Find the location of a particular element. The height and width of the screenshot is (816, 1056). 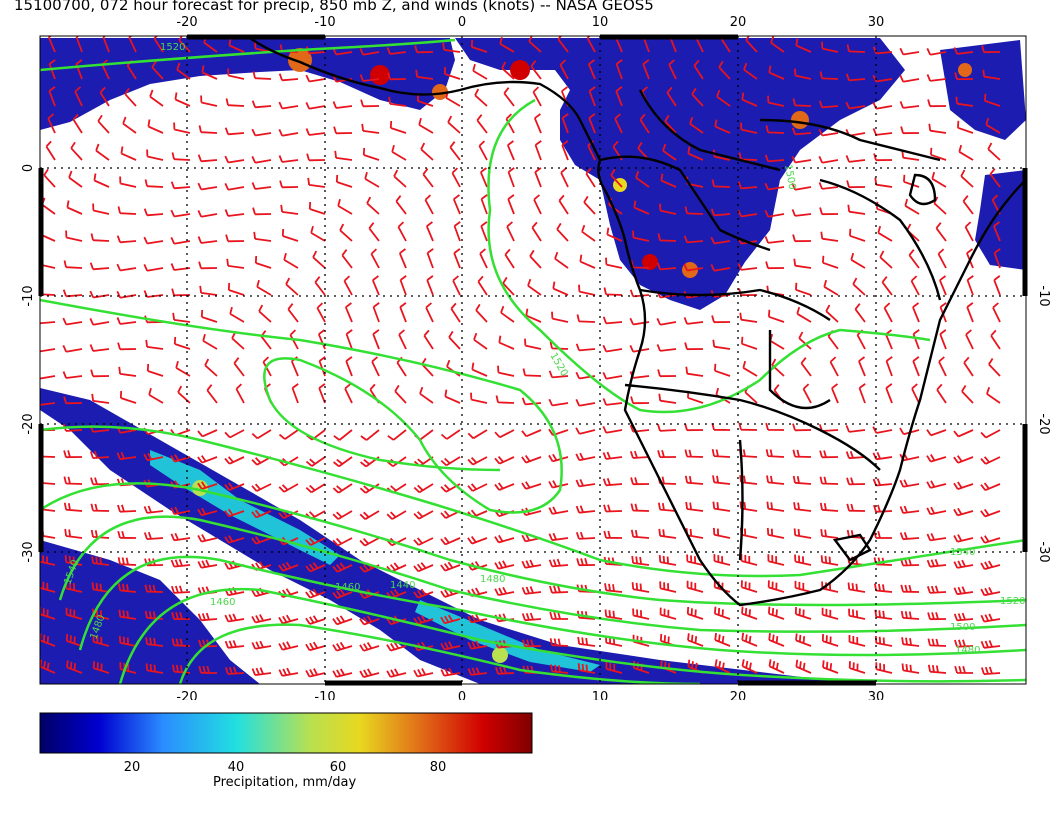

lon-tick-label: 30 is located at coordinates (876, 695).